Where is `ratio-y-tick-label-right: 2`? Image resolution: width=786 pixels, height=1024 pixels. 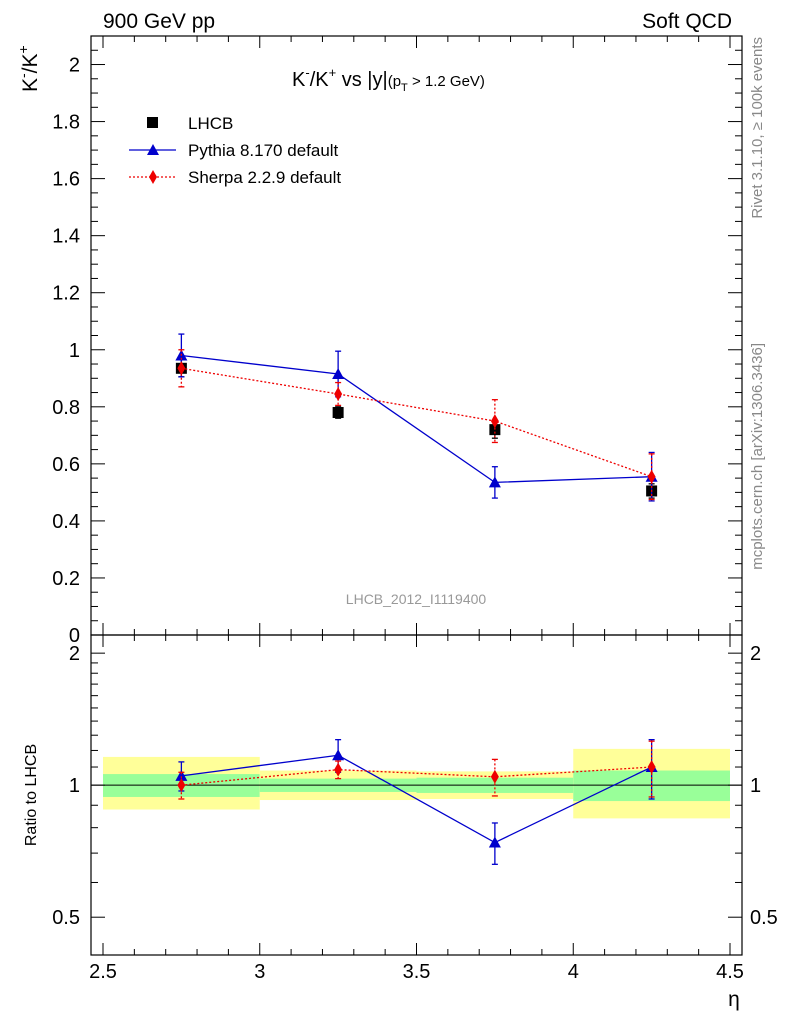
ratio-y-tick-label-right: 2 is located at coordinates (755, 654).